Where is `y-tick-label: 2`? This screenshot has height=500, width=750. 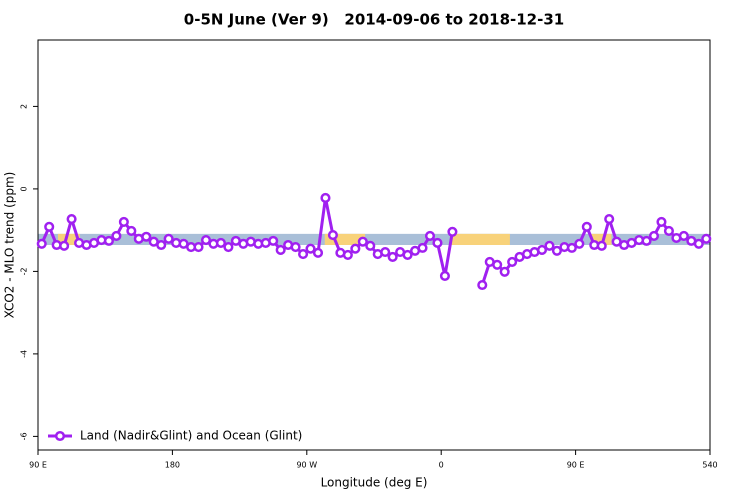
y-tick-label: 2 is located at coordinates (24, 106).